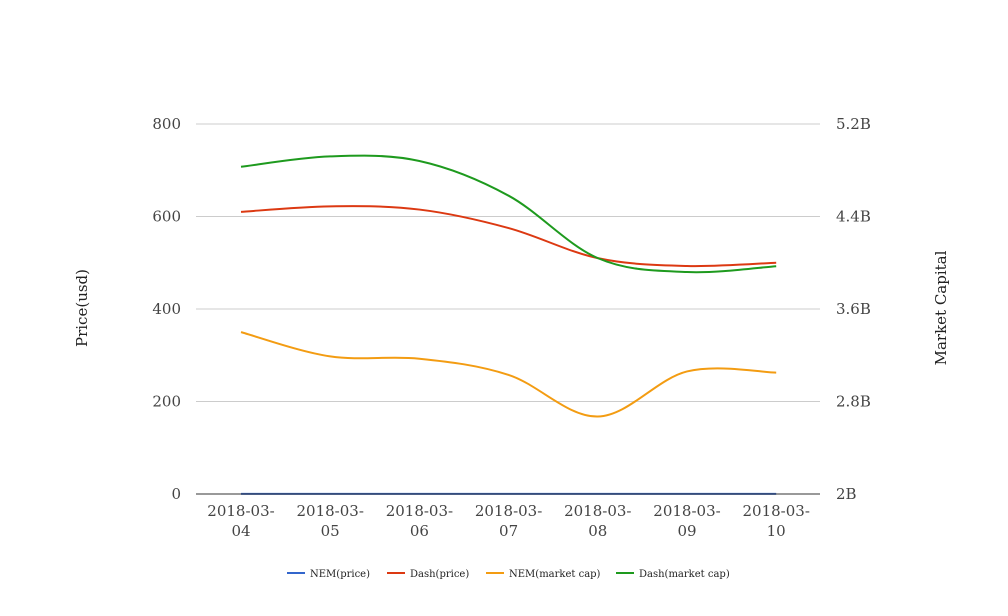 The width and height of the screenshot is (1008, 616). I want to click on series-line-dash-market-cap, so click(508, 214).